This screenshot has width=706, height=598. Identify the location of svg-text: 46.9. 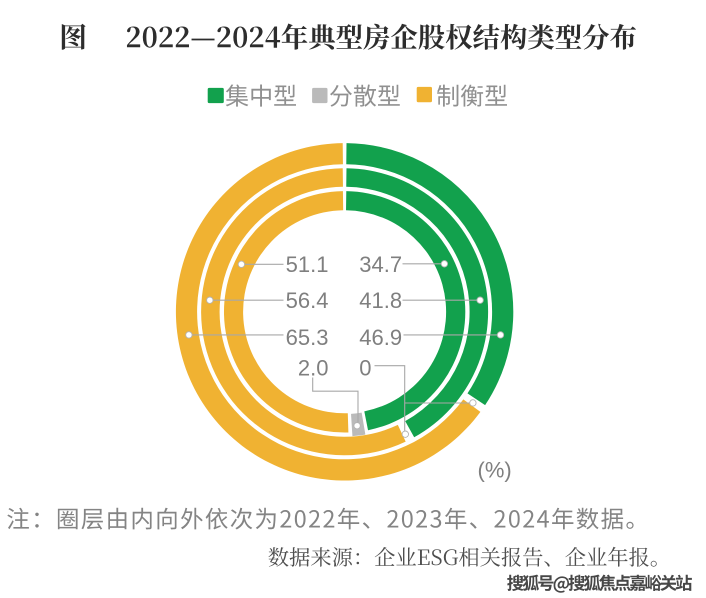
(380, 337).